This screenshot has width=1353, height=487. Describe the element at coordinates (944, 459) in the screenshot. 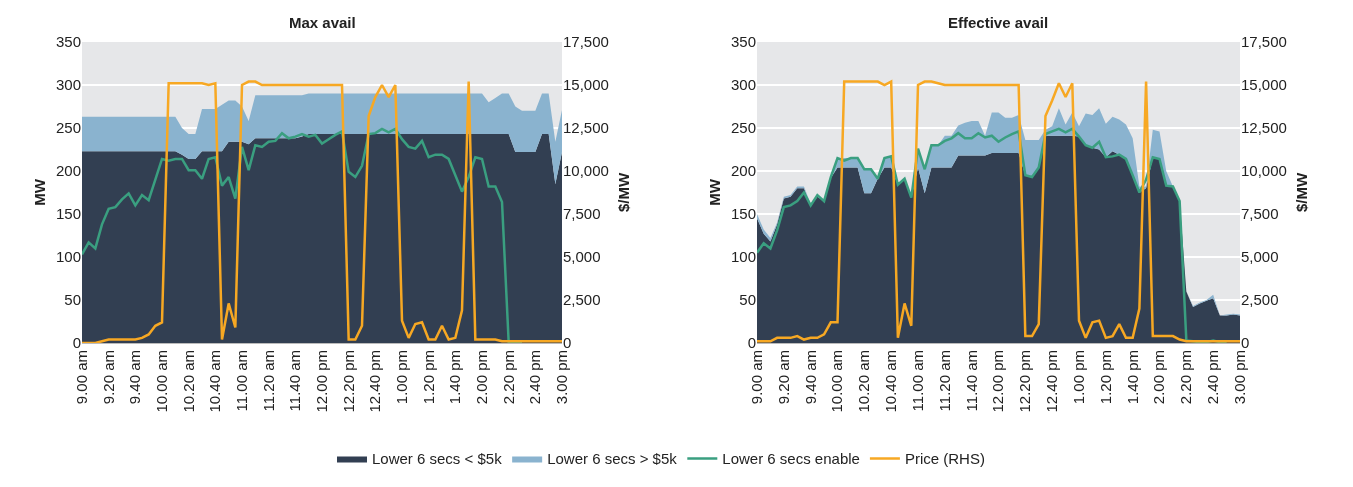

I see `legend-label: Price (RHS)` at that location.